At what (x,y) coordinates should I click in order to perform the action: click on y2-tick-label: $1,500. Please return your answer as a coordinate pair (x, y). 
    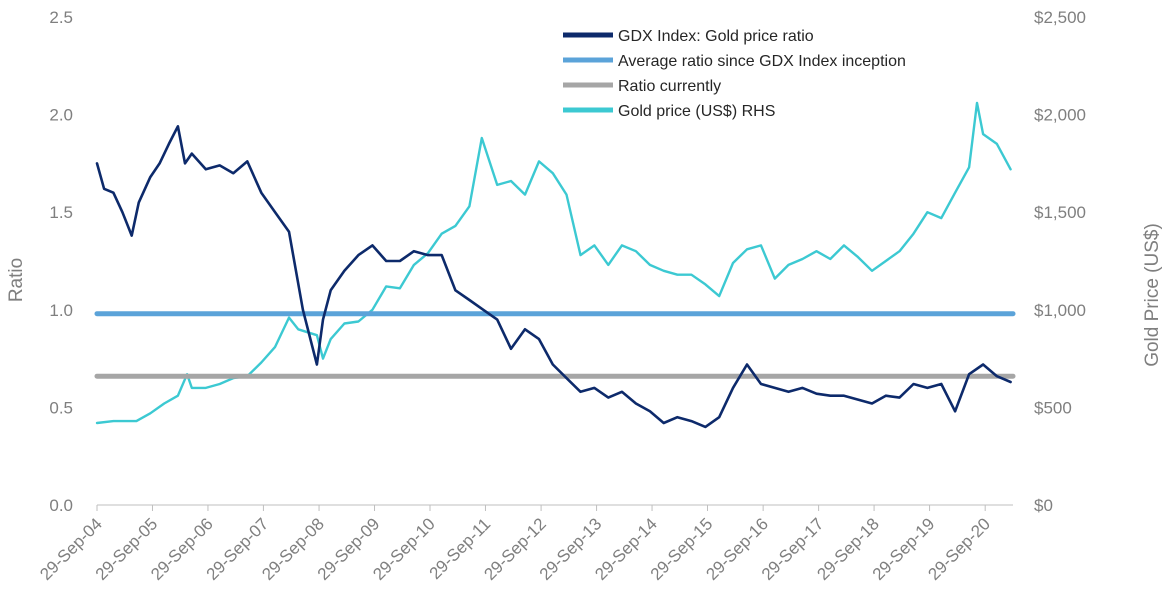
    Looking at the image, I should click on (1060, 212).